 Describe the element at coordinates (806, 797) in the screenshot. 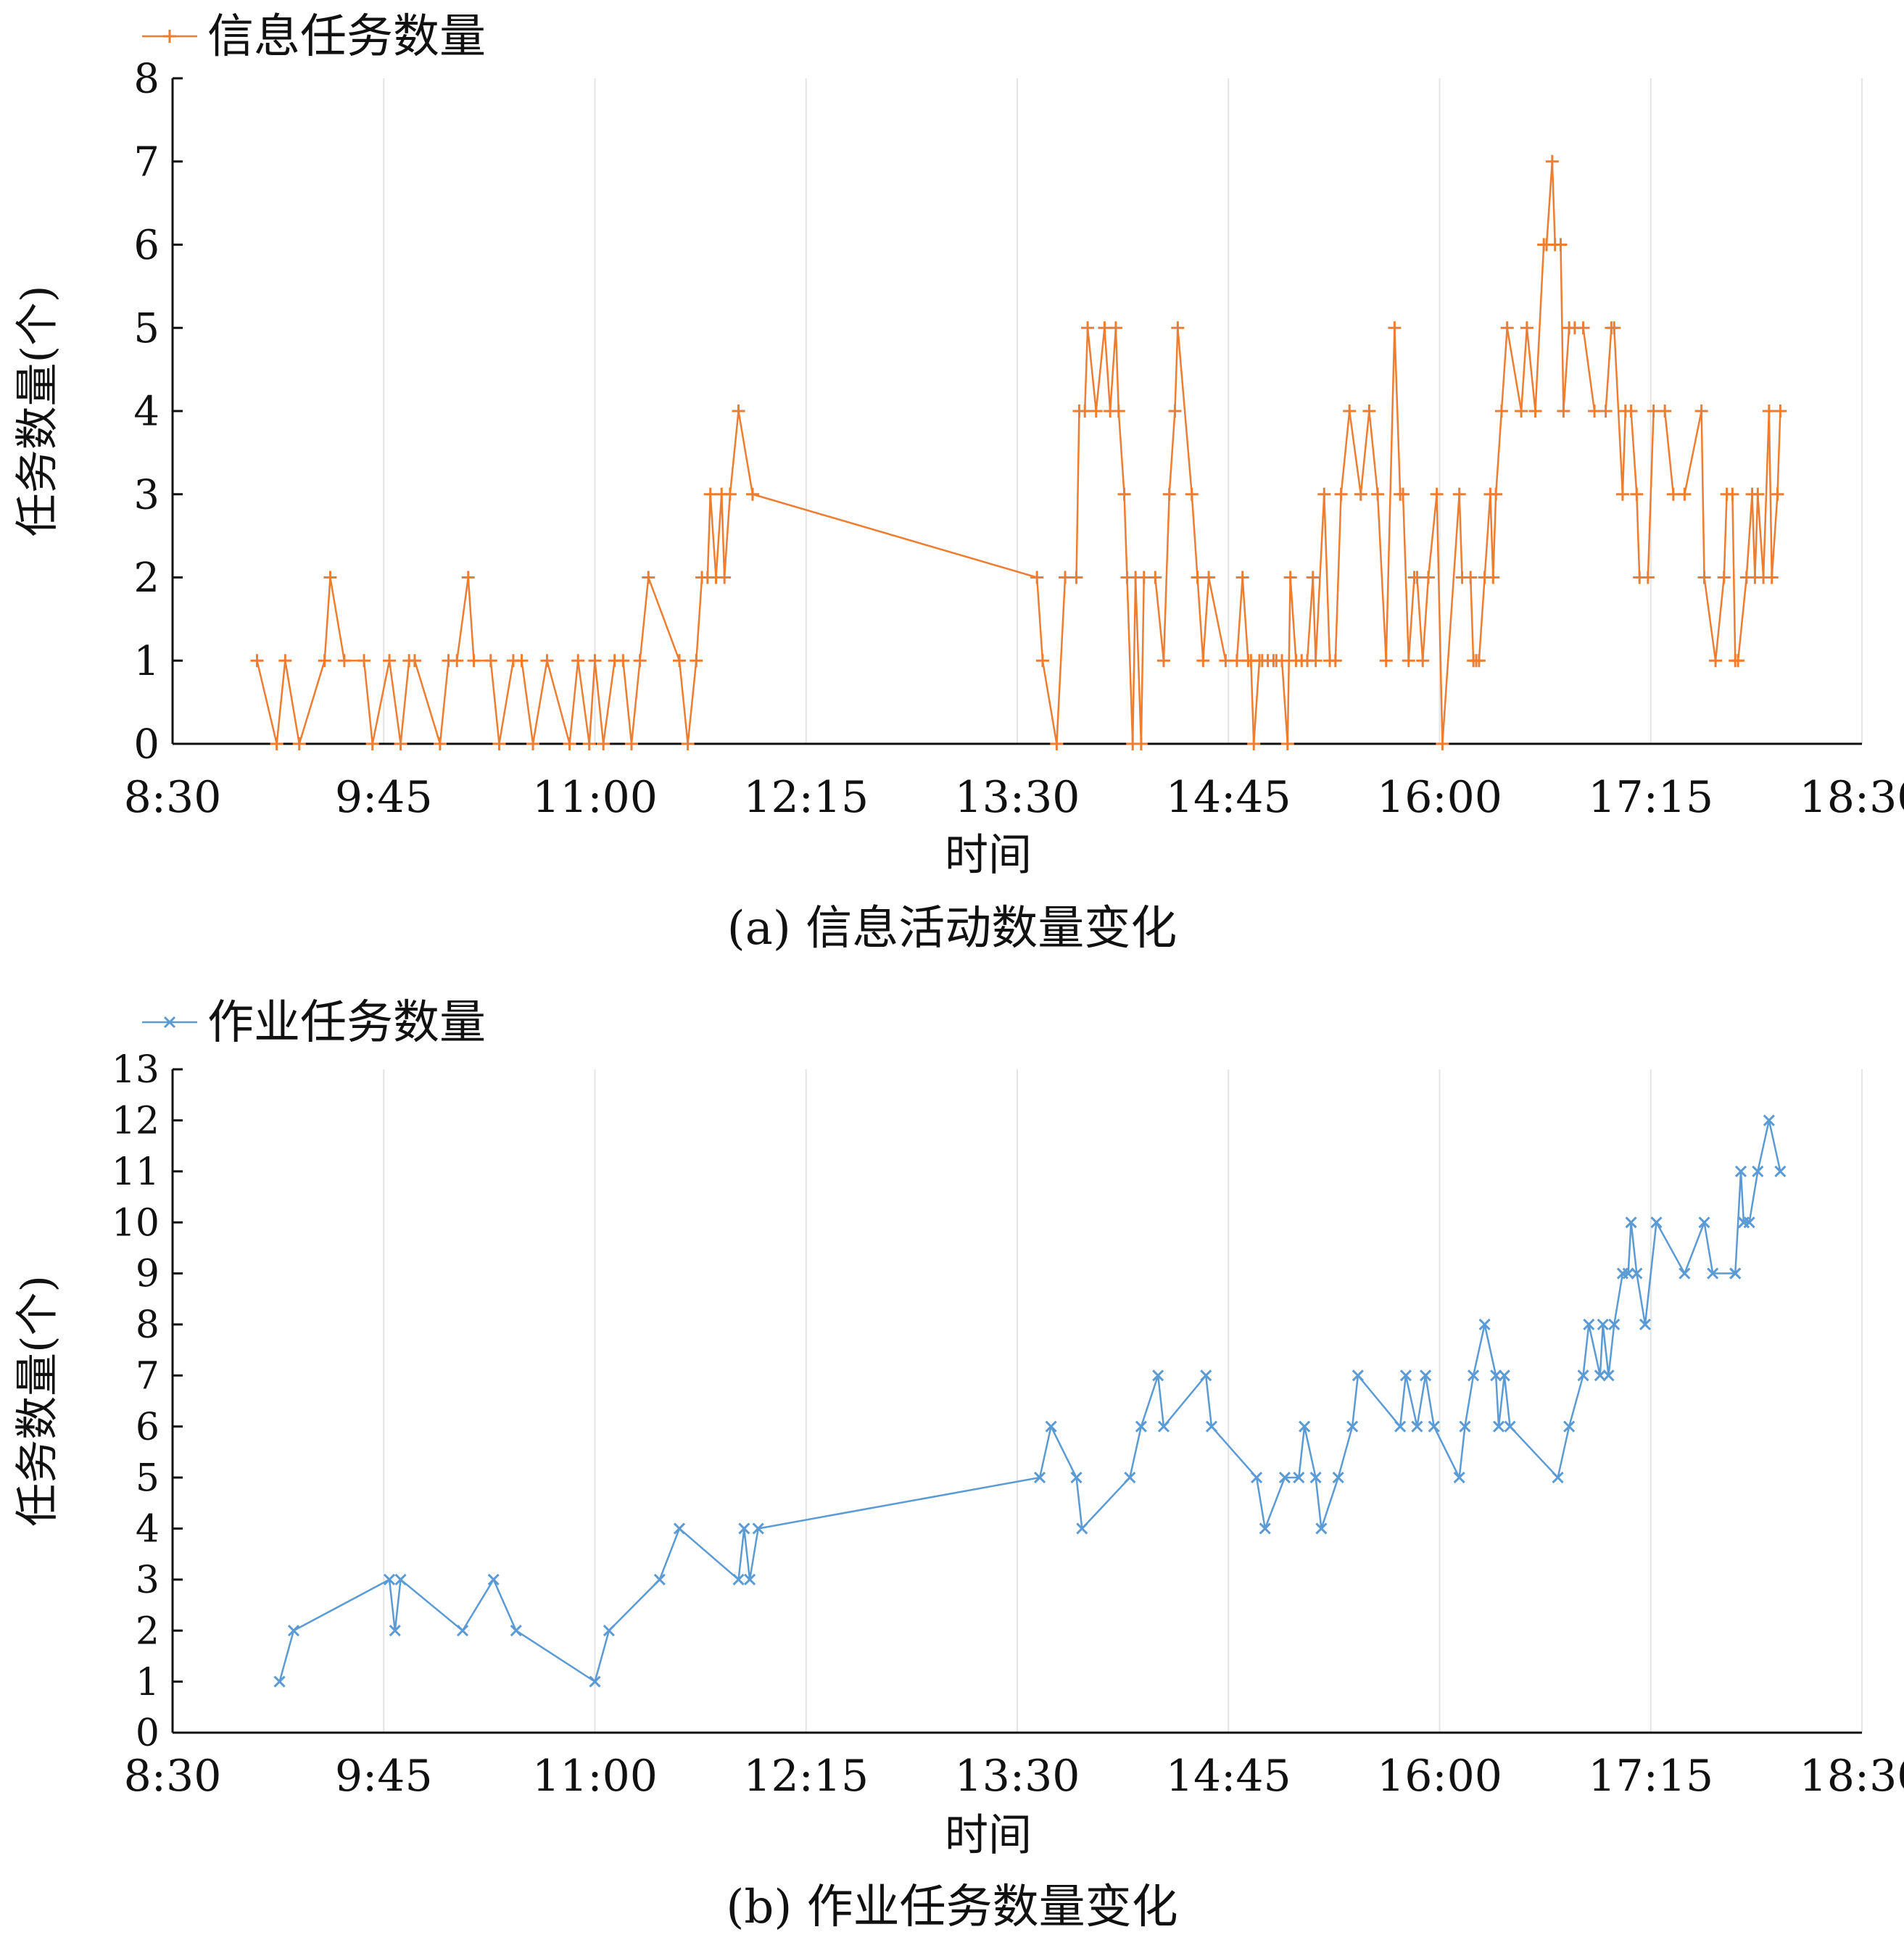

I see `x-tick-label: 12:15` at that location.